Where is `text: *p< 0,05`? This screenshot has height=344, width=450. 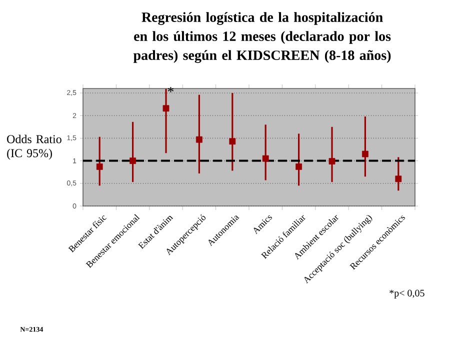 text: *p< 0,05 is located at coordinates (407, 294).